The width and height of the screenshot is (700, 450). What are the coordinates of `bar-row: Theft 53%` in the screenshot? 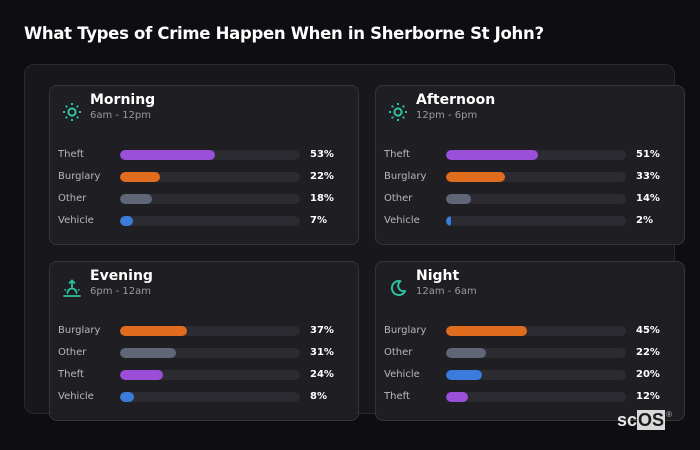 It's located at (204, 155).